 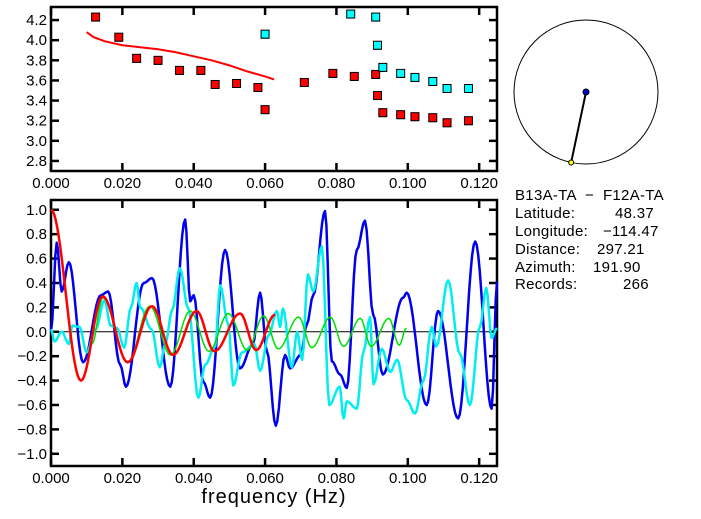 What do you see at coordinates (636, 284) in the screenshot?
I see `records-value: 266` at bounding box center [636, 284].